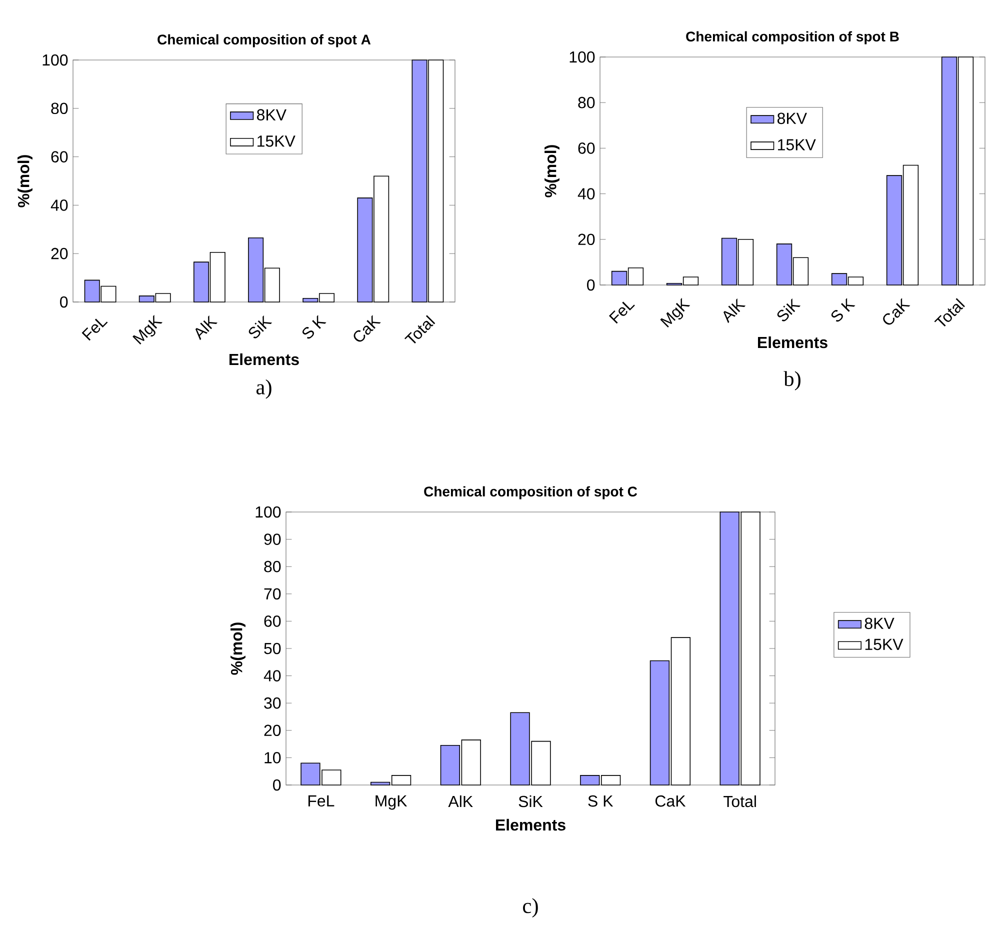 Image resolution: width=992 pixels, height=942 pixels. Describe the element at coordinates (272, 758) in the screenshot. I see `y-tick-label: 10` at that location.